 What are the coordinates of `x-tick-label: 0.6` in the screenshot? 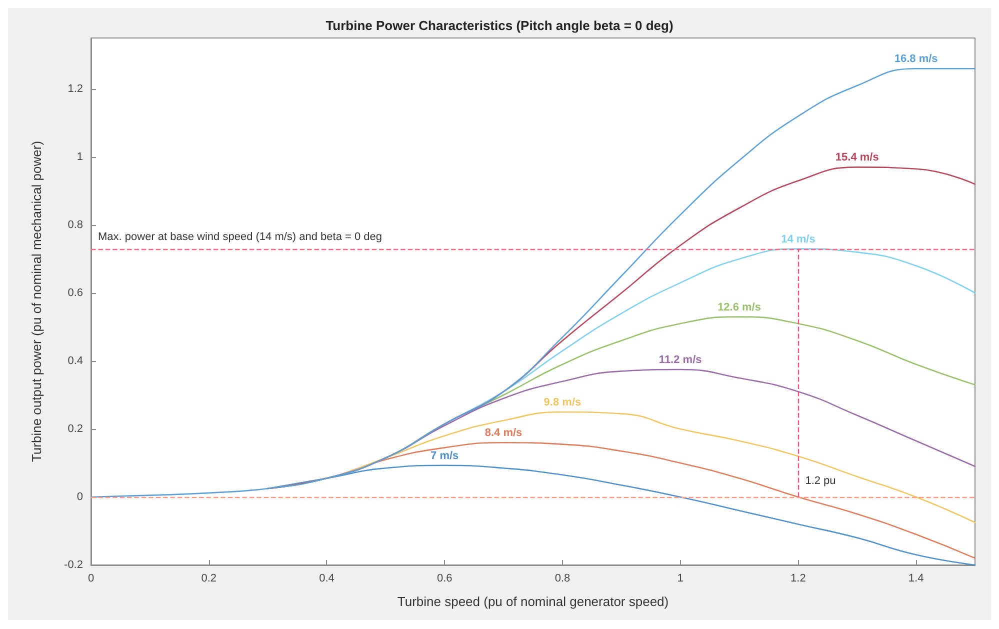 It's located at (444, 578).